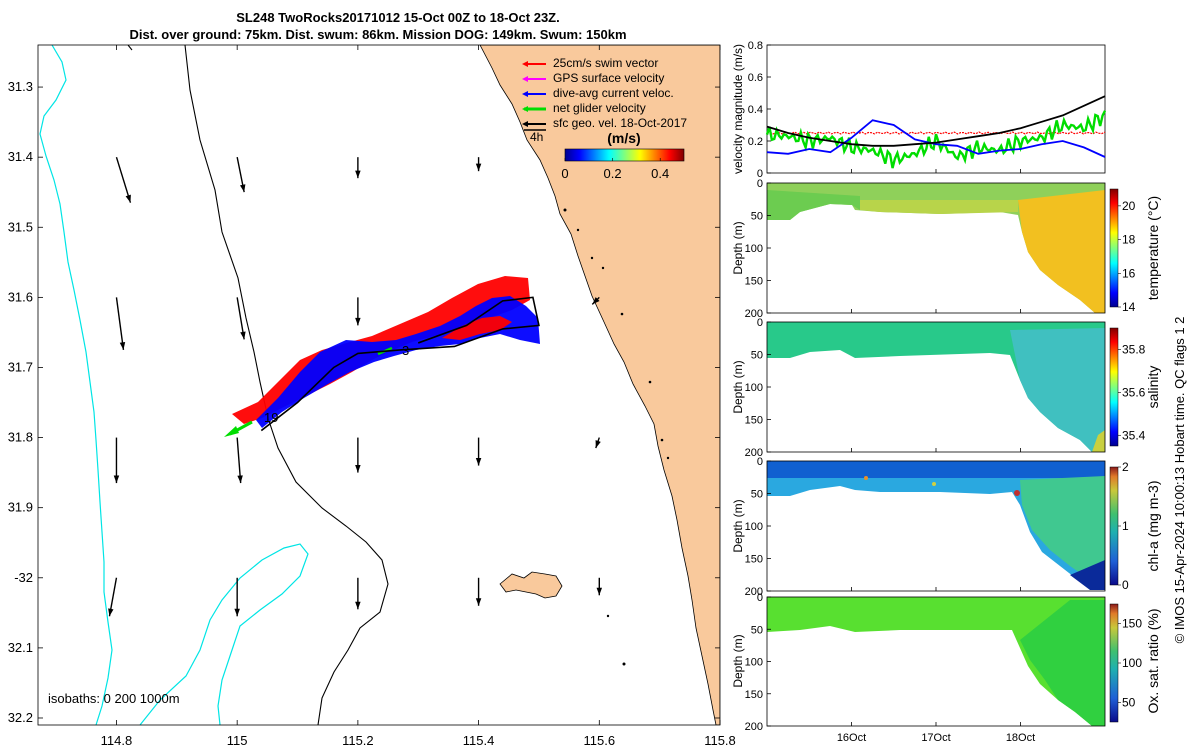 The height and width of the screenshot is (755, 1200). I want to click on speed-colorbar: (m/s) 0 0.2 0.4, so click(623, 155).